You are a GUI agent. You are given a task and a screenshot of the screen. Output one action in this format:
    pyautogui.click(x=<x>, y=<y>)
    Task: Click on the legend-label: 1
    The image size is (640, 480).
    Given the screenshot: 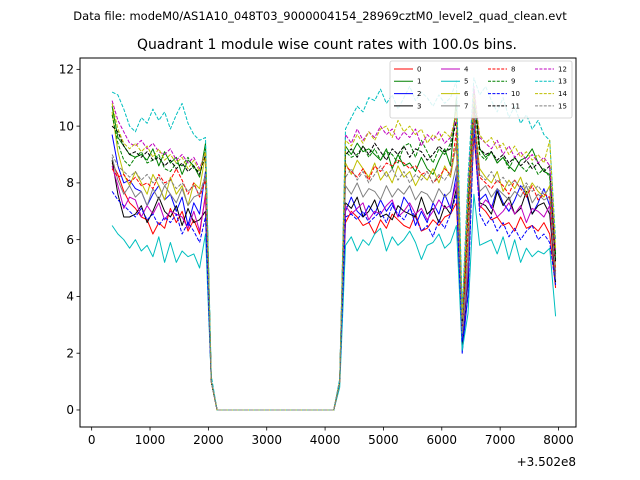 What is the action you would take?
    pyautogui.click(x=419, y=82)
    